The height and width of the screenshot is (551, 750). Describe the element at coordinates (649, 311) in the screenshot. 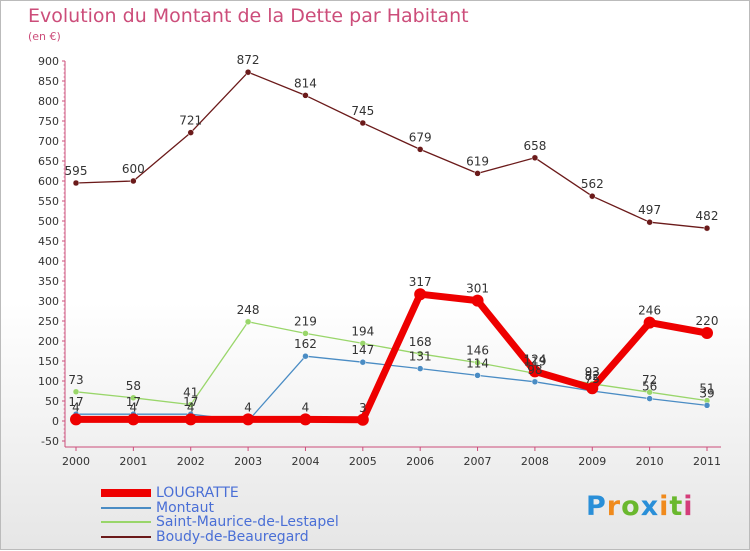

I see `data-label: 246` at that location.